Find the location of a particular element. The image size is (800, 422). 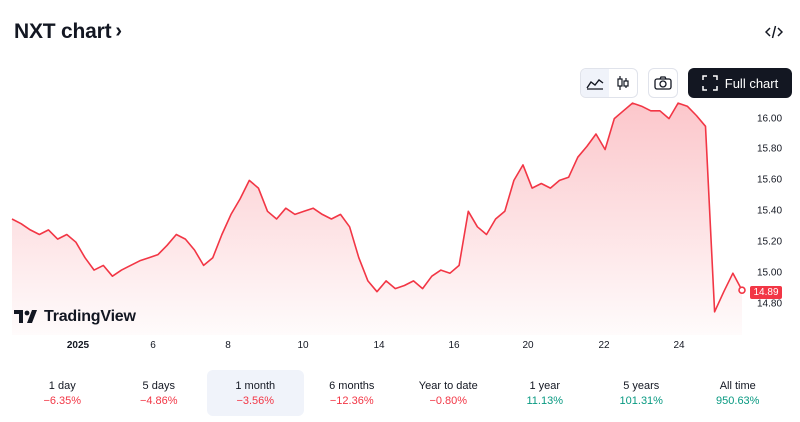

x-tick-label: 20 is located at coordinates (528, 345).